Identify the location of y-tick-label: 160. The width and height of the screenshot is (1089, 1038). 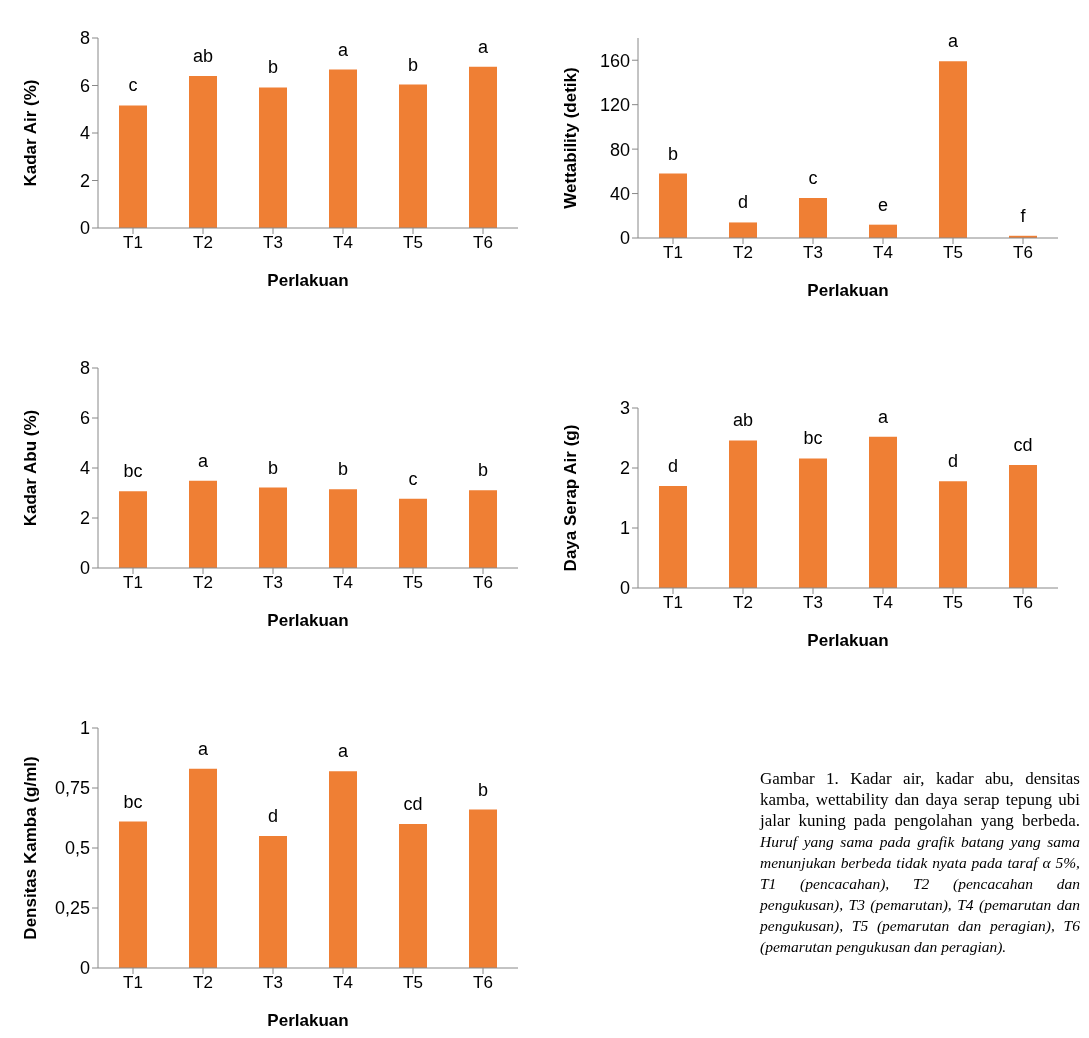
(614, 60).